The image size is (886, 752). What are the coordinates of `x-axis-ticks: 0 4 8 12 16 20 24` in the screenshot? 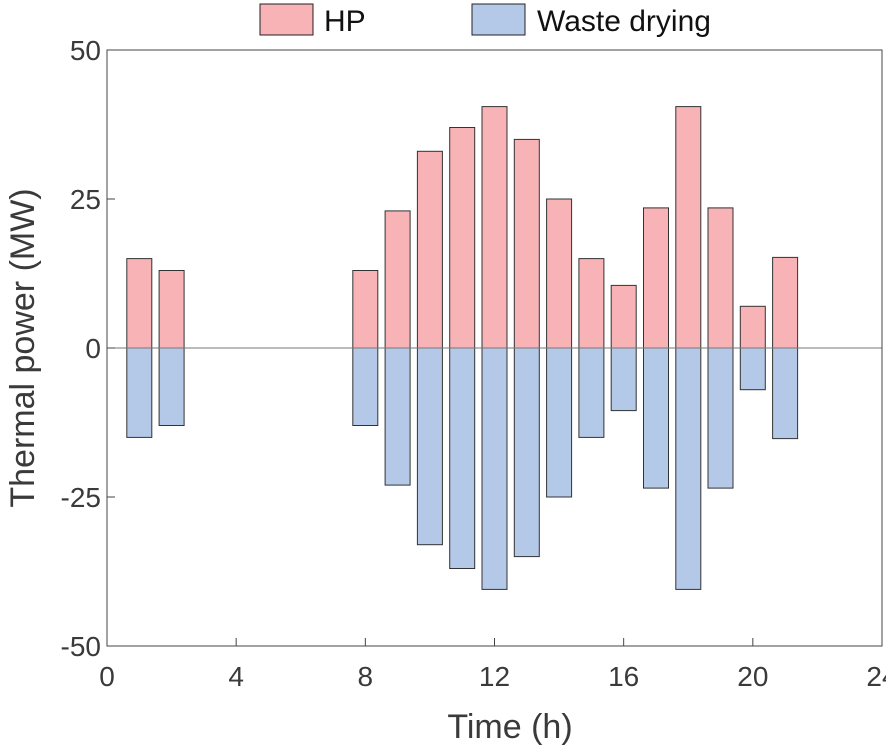 It's located at (492, 665).